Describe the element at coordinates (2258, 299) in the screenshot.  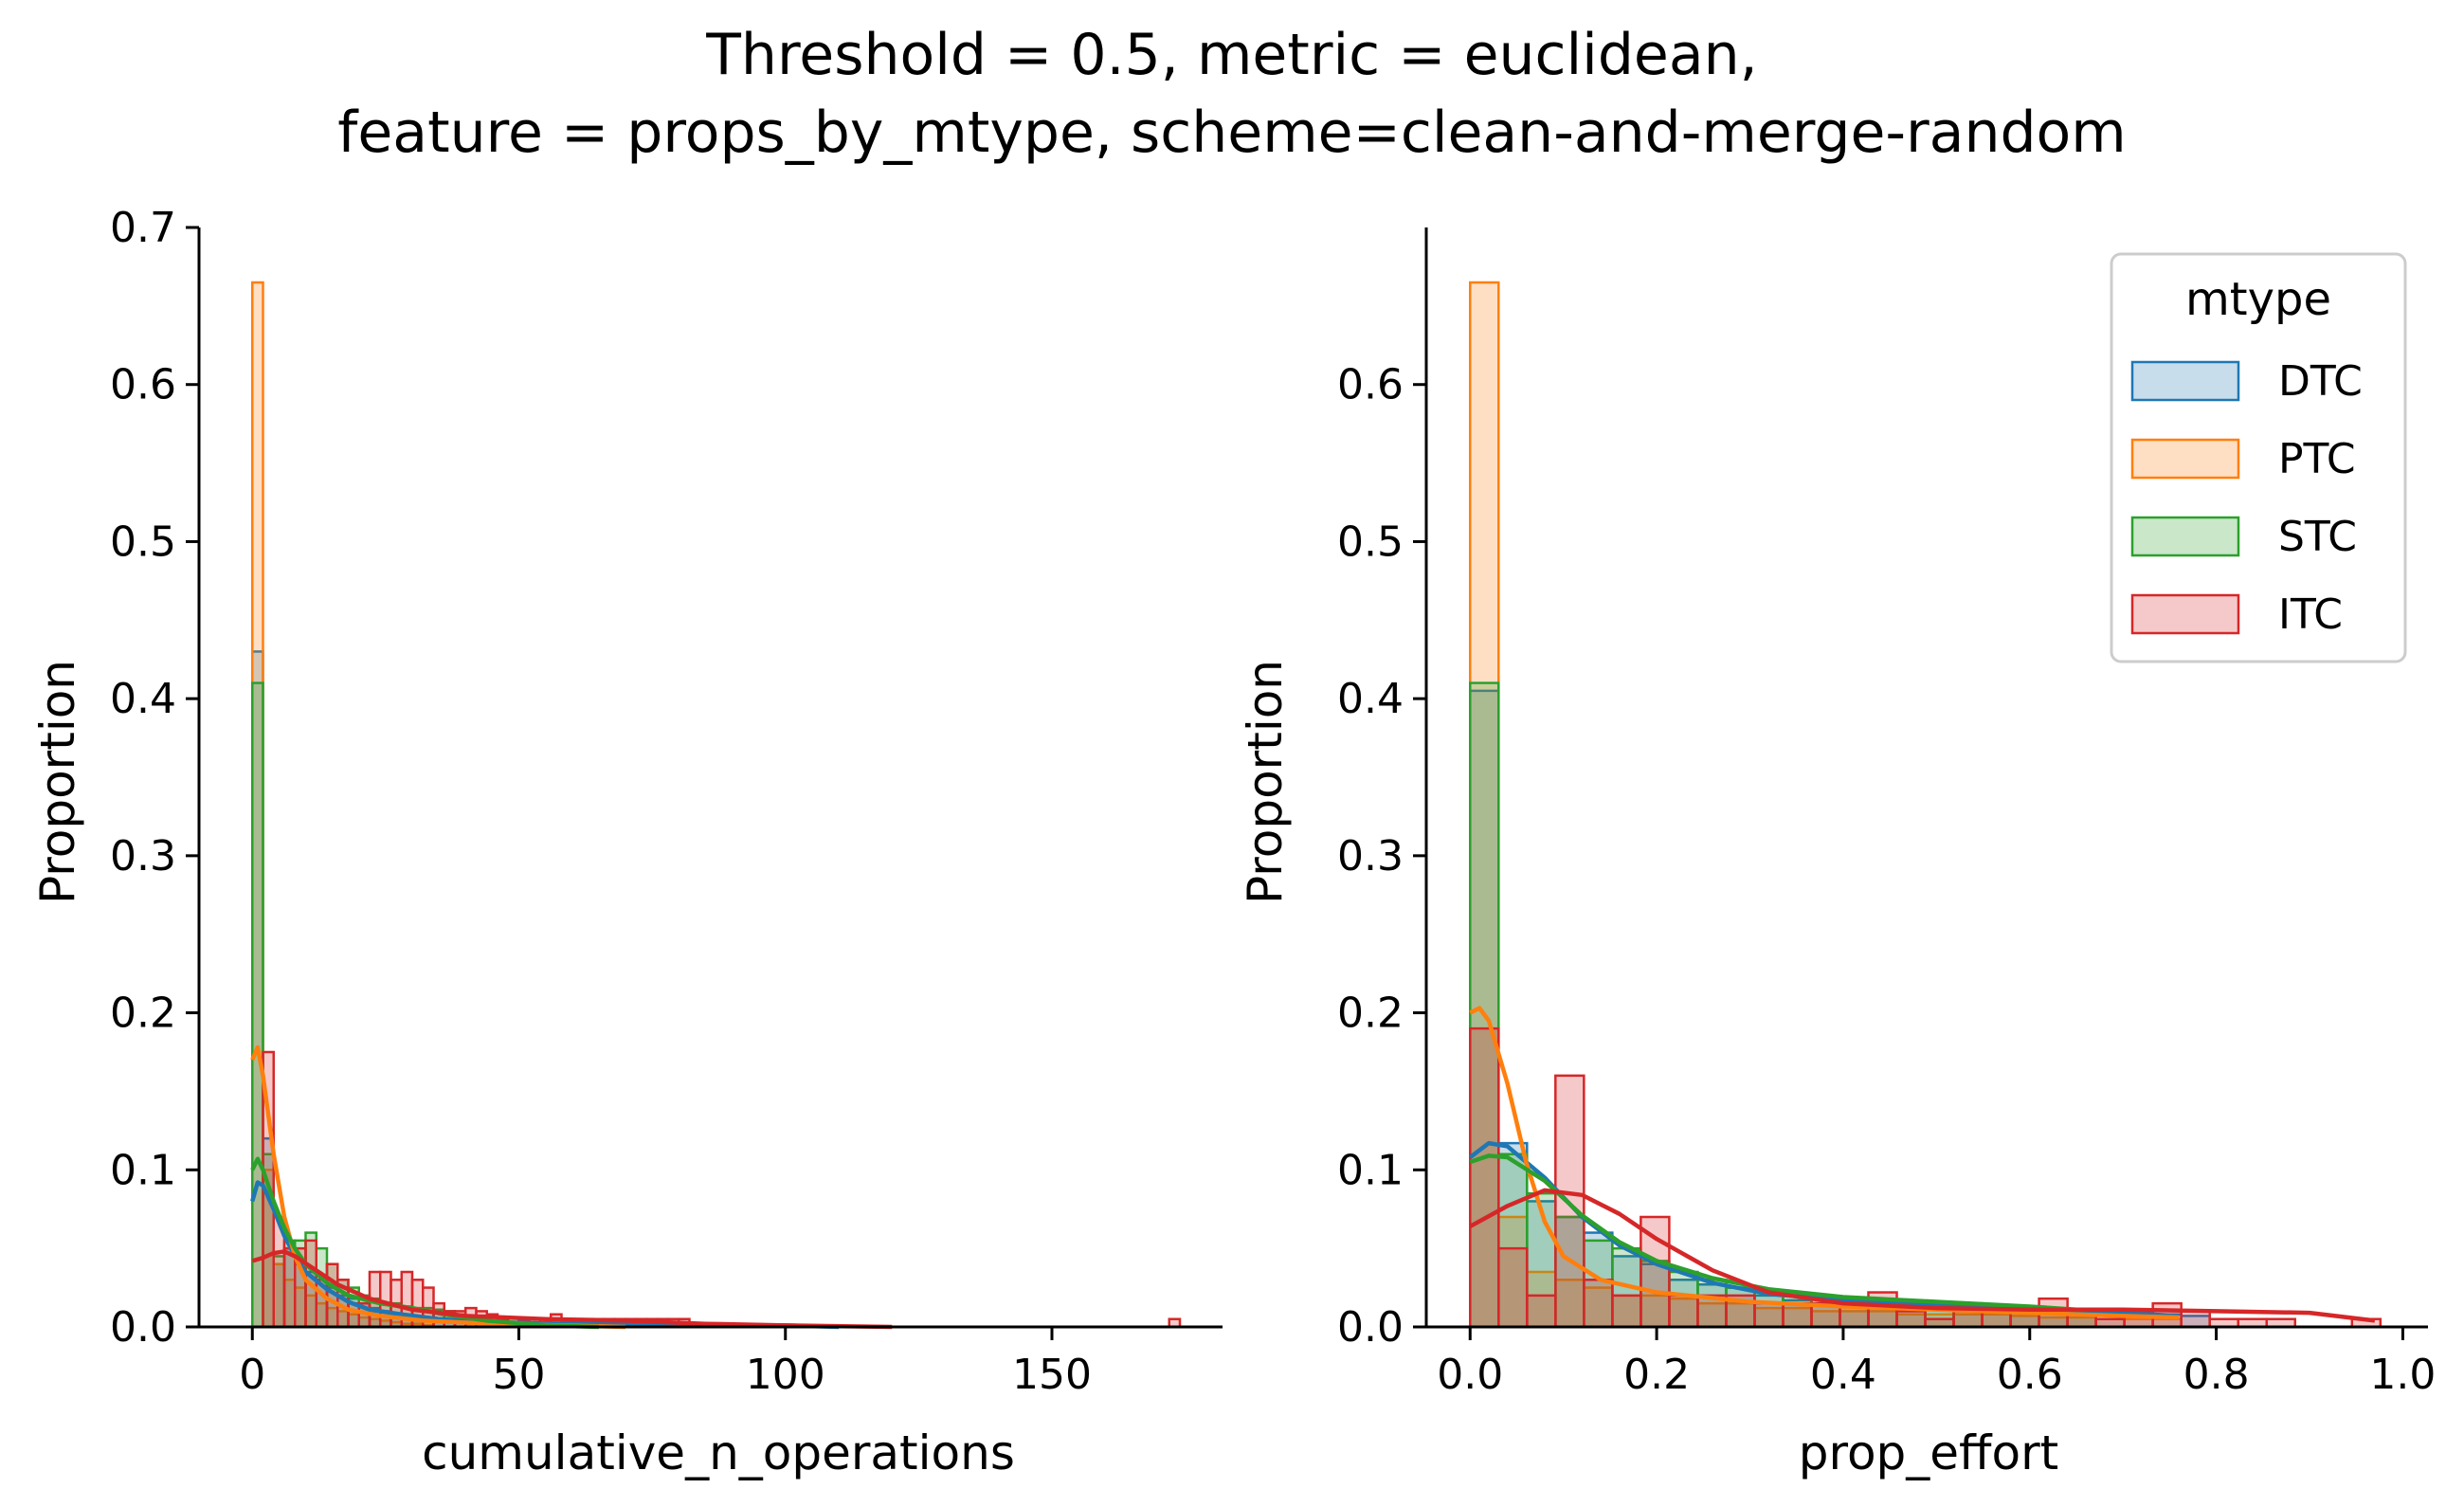
I see `legend-title: mtype` at that location.